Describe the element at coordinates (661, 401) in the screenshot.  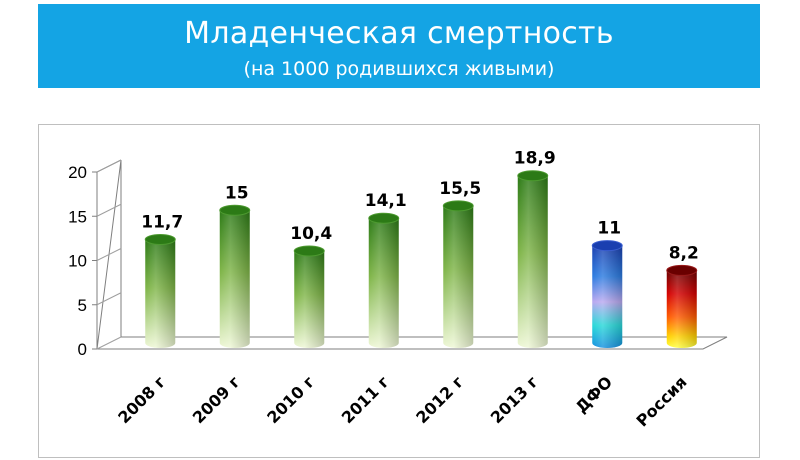
I see `x-tick-label: Россия` at that location.